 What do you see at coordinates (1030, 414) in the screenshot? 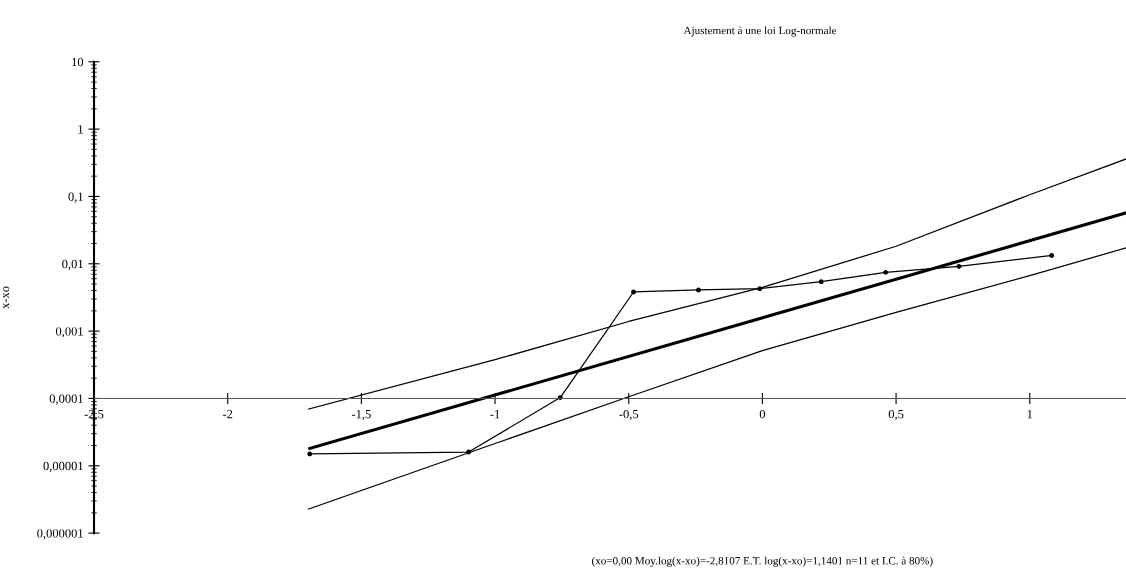
I see `x-tick-label: 1` at bounding box center [1030, 414].